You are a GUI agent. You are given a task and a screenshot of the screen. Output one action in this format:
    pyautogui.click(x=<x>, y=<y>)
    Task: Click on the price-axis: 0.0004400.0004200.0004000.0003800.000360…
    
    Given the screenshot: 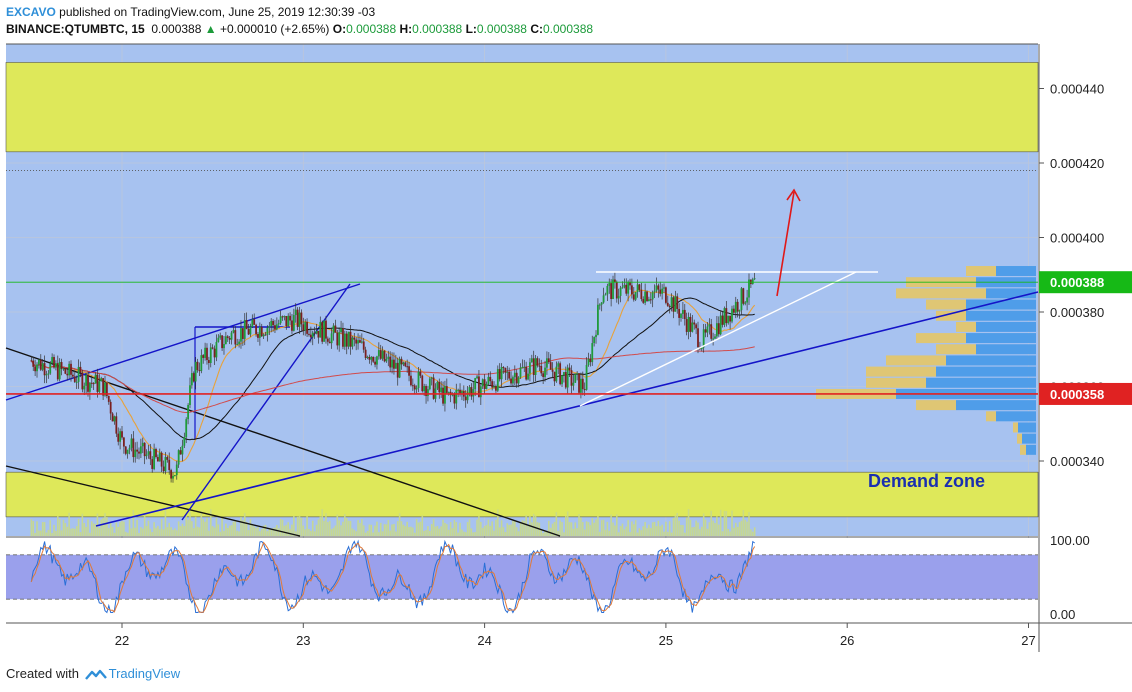 What is the action you would take?
    pyautogui.click(x=1071, y=276)
    